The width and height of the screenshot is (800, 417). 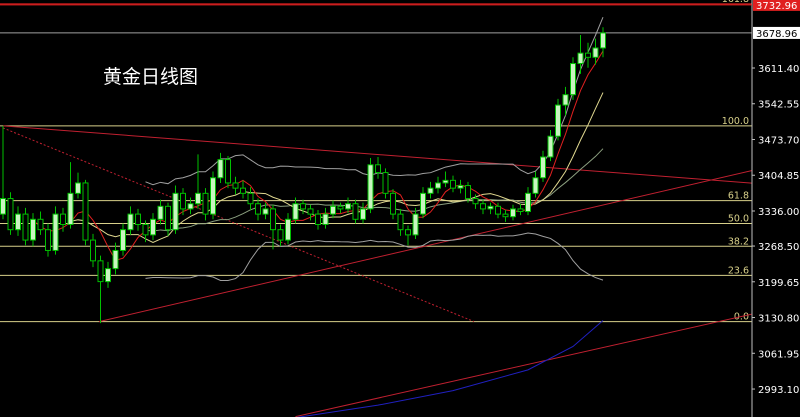 What do you see at coordinates (374, 256) in the screenshot?
I see `bollinger-lower-band` at bounding box center [374, 256].